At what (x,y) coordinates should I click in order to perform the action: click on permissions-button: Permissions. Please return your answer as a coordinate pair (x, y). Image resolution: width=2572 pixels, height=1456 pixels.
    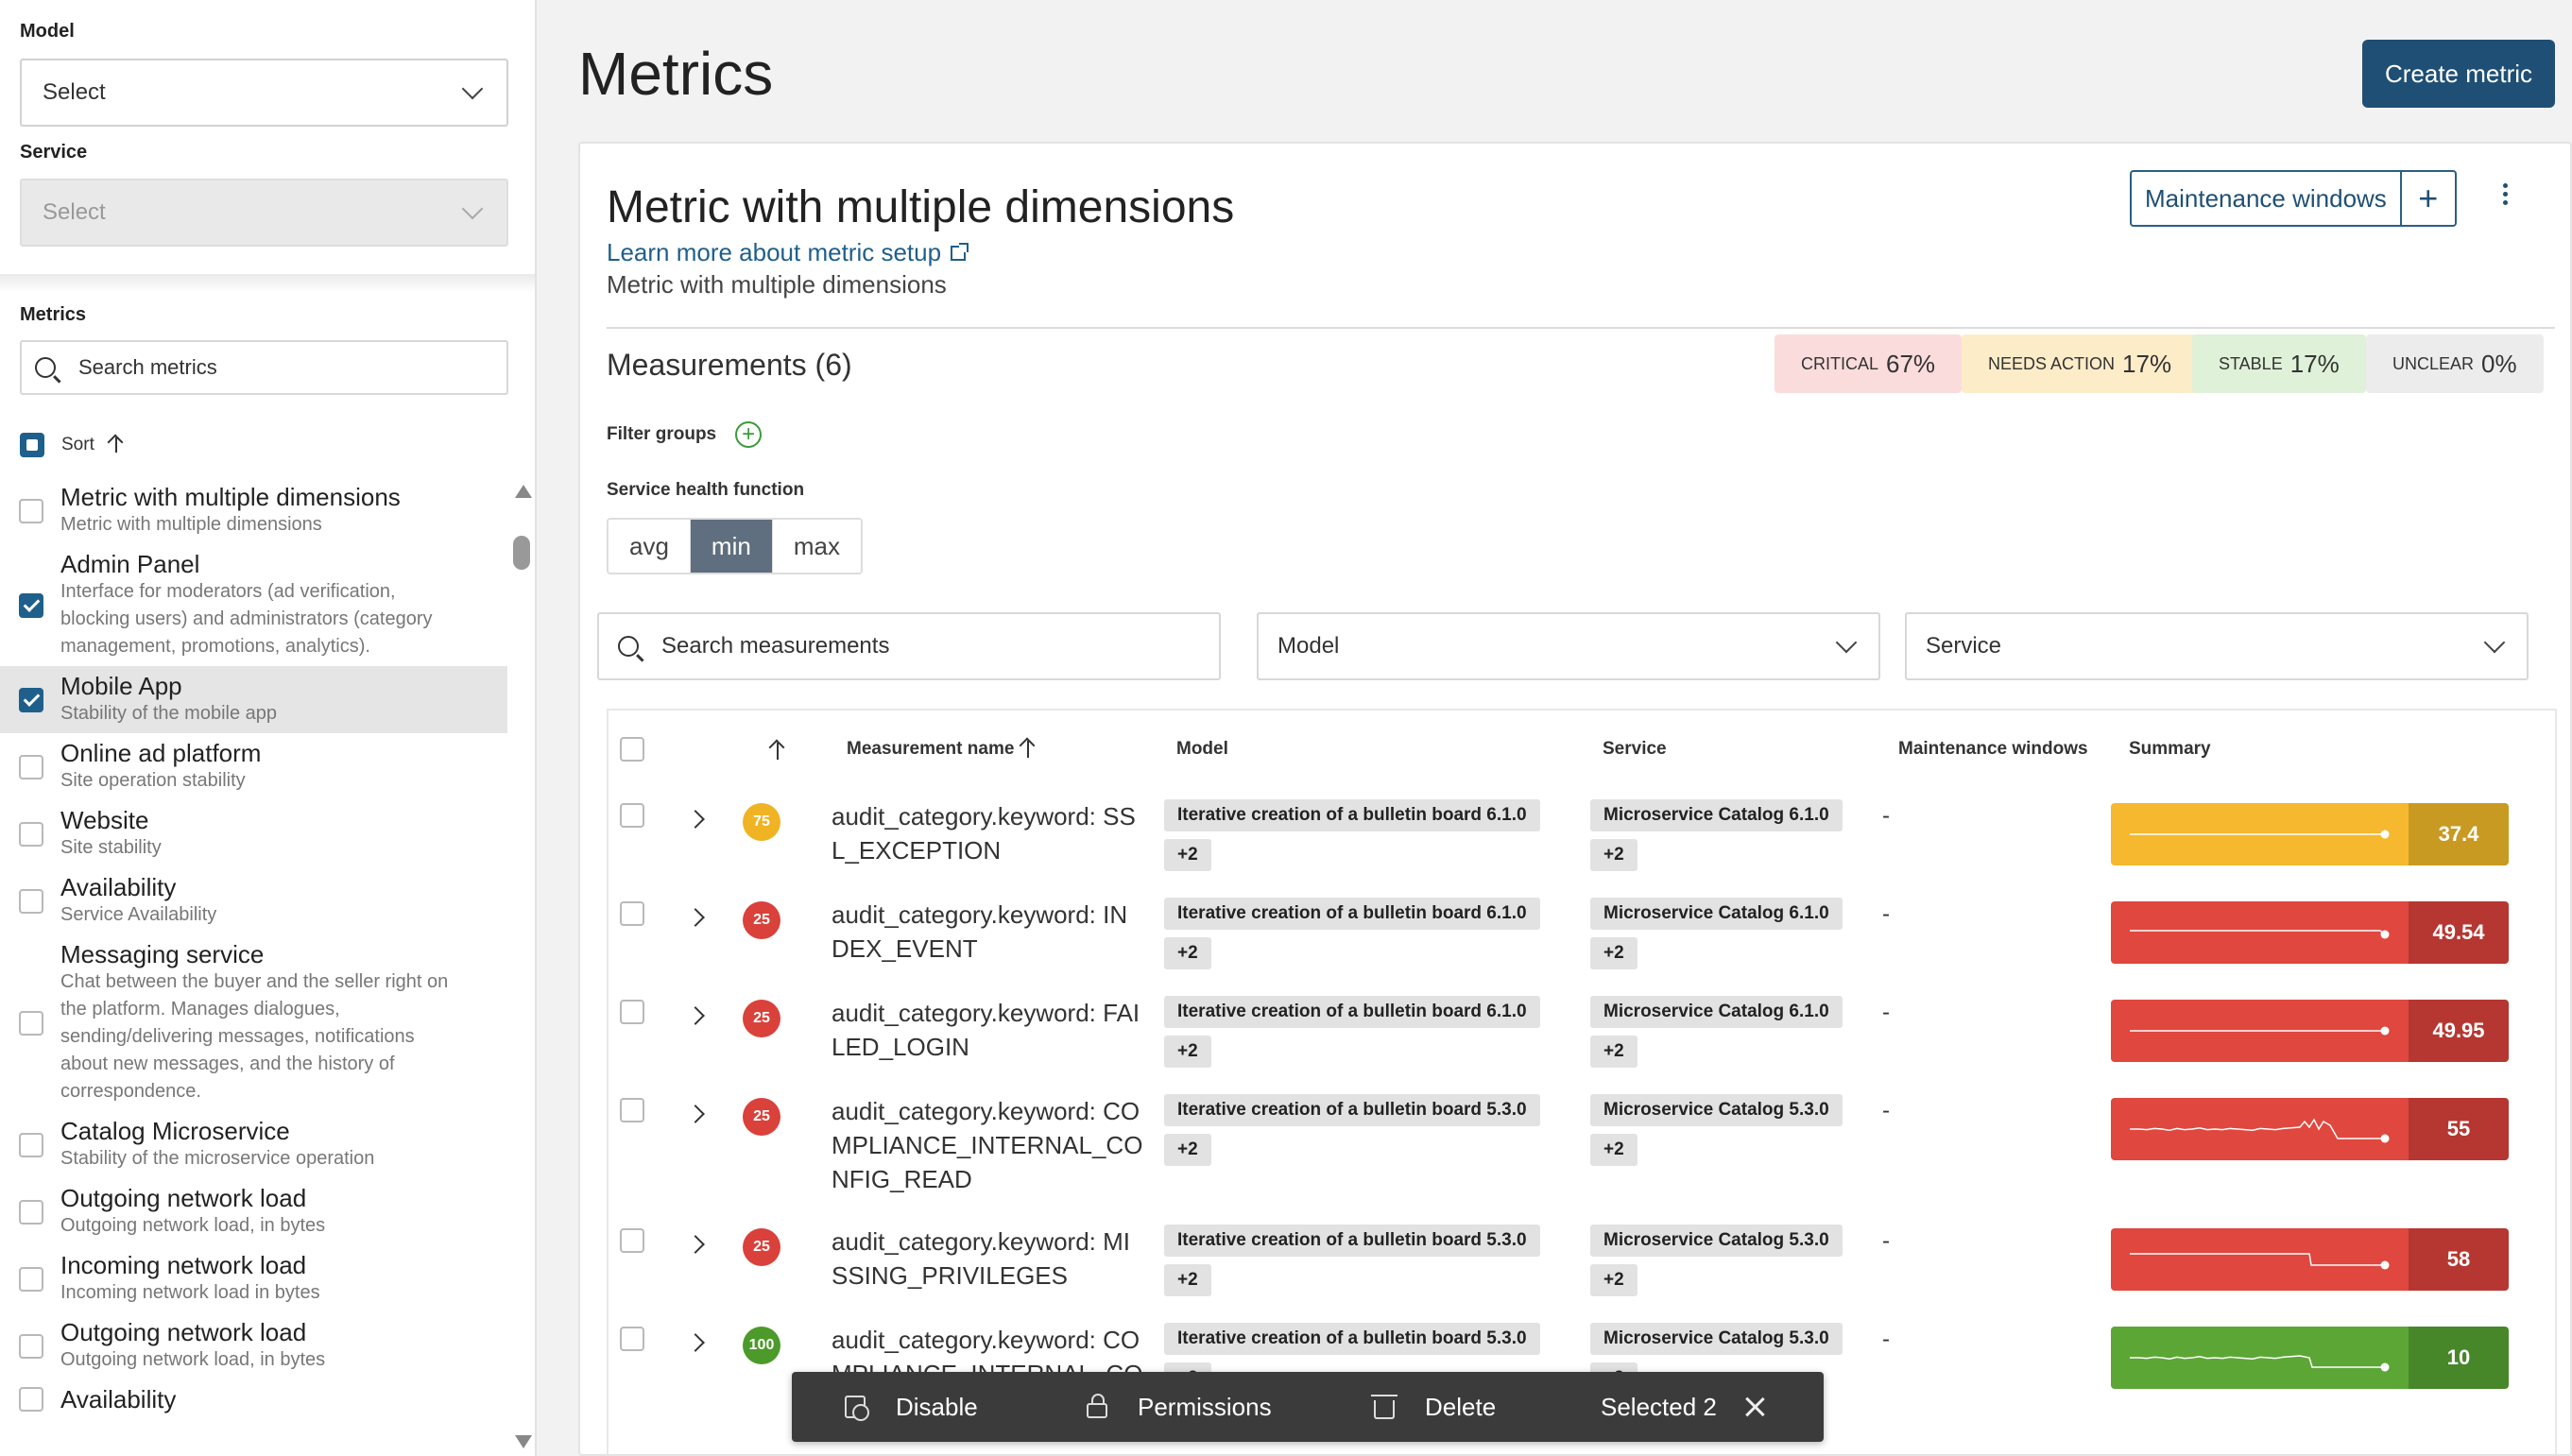
    Looking at the image, I should click on (1179, 1408).